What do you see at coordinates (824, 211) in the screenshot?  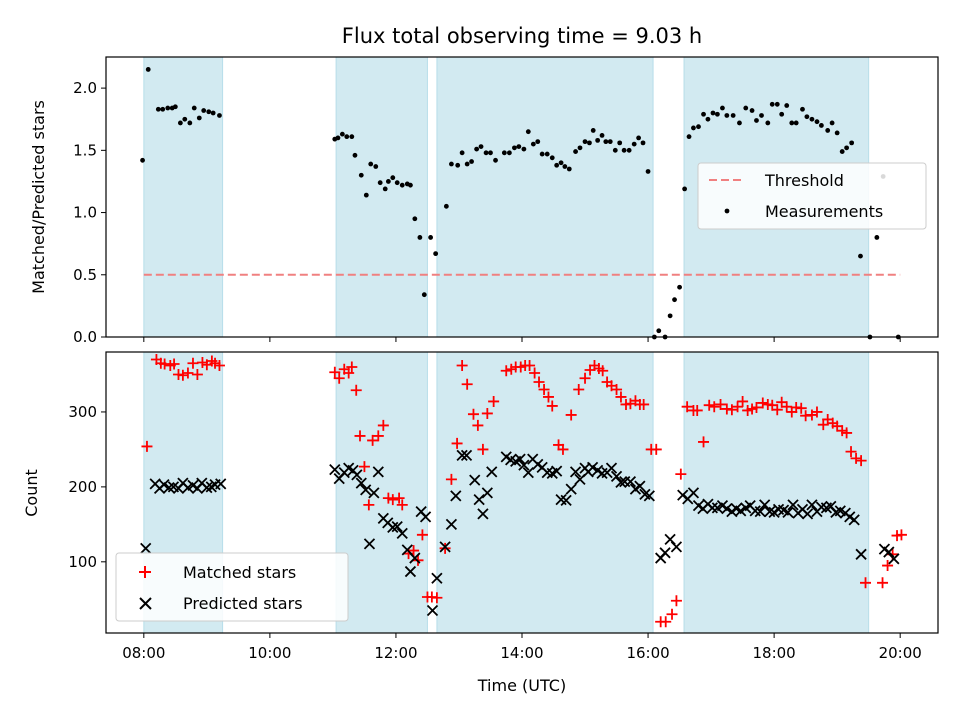 I see `legend-measurements-label: Measurements` at bounding box center [824, 211].